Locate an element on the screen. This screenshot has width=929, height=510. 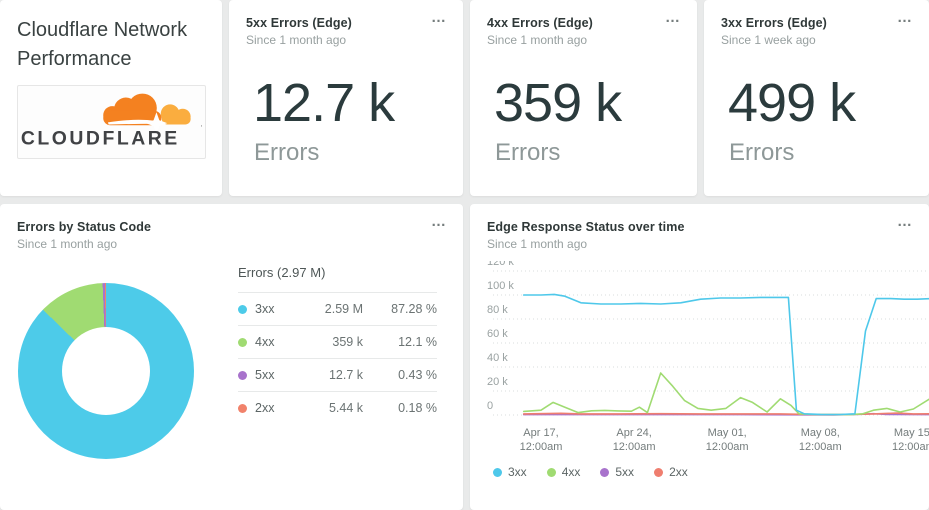
legend-item-5xx: 5xx is located at coordinates (617, 472).